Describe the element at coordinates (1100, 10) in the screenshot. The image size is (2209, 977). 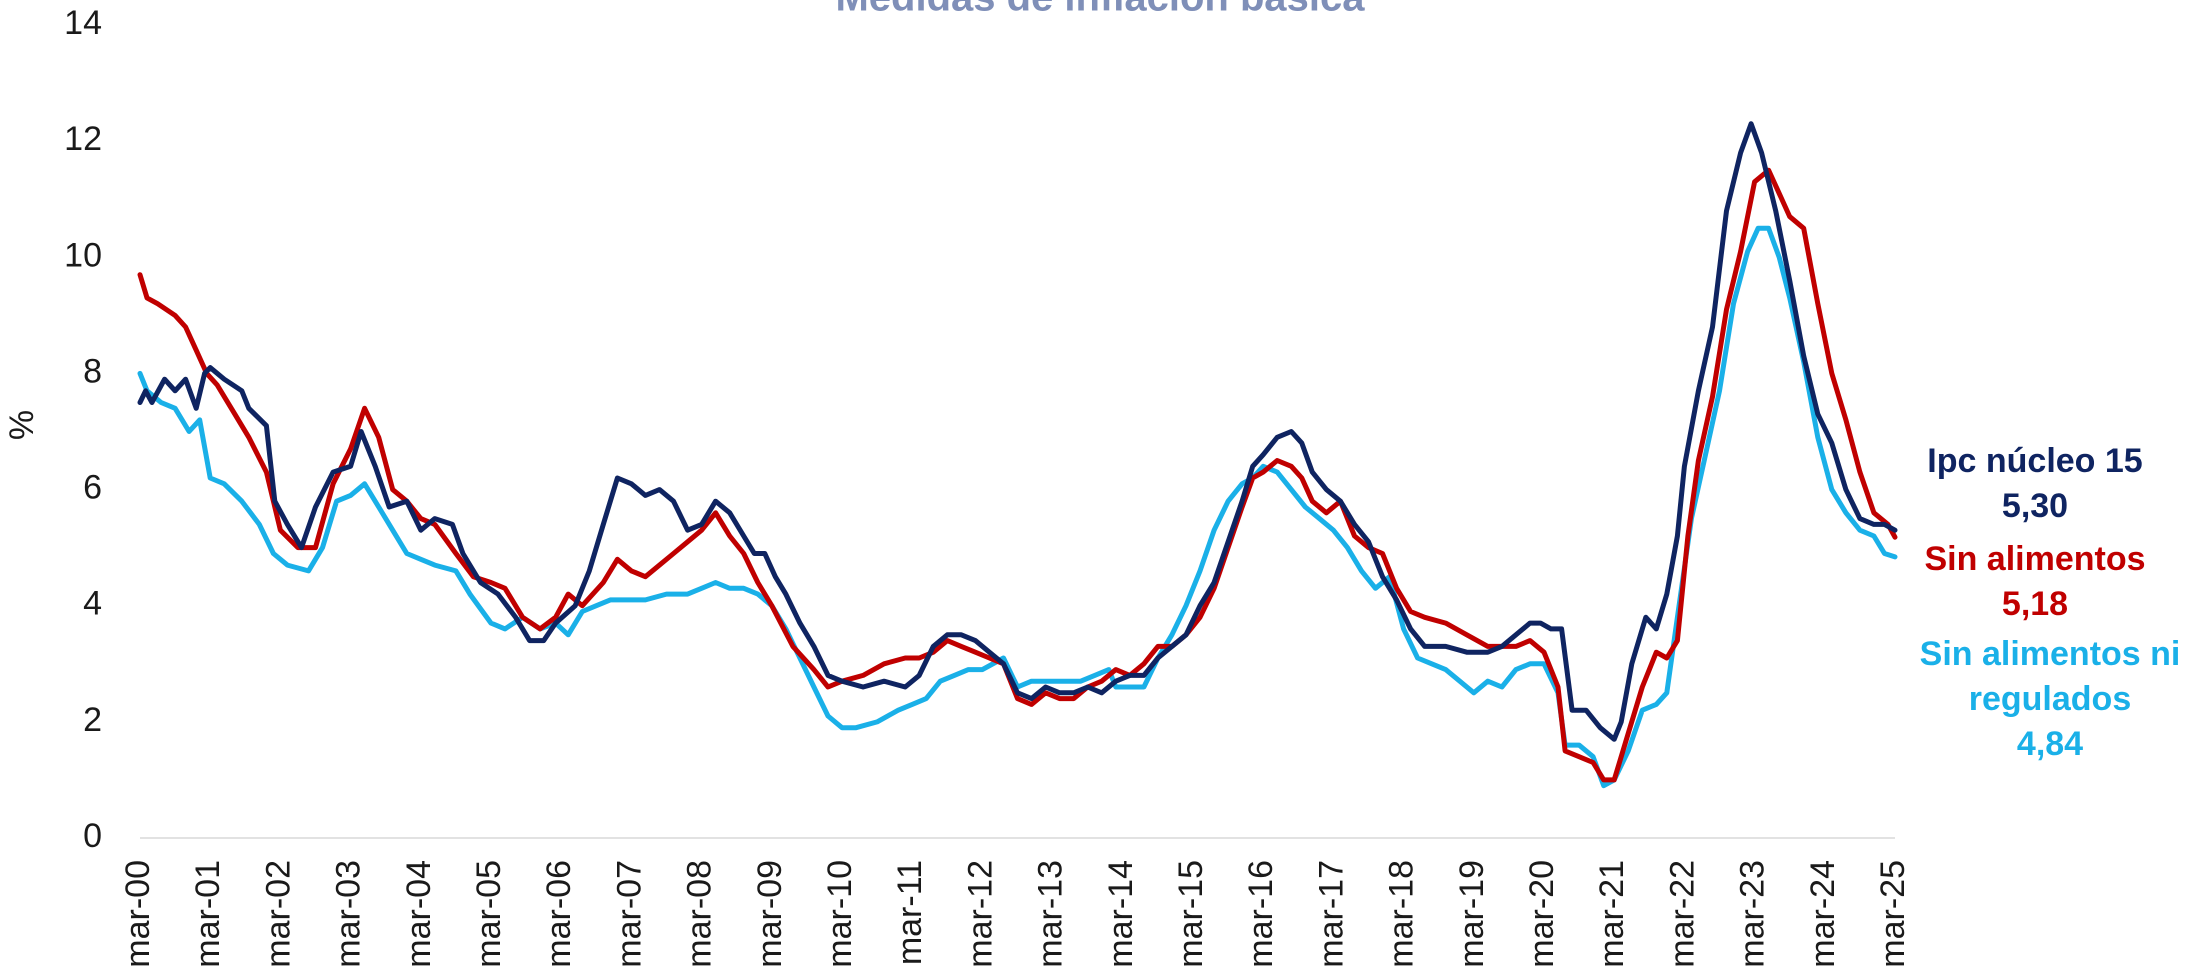
I see `chart-title: Medidas de inflación básica` at that location.